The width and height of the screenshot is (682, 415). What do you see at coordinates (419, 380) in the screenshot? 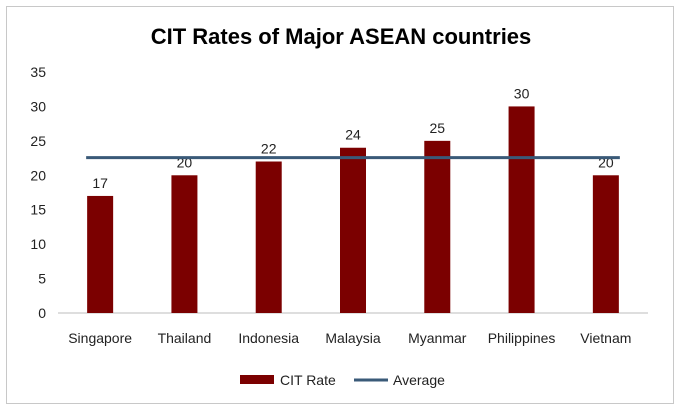
I see `legend-label-average: Average` at bounding box center [419, 380].